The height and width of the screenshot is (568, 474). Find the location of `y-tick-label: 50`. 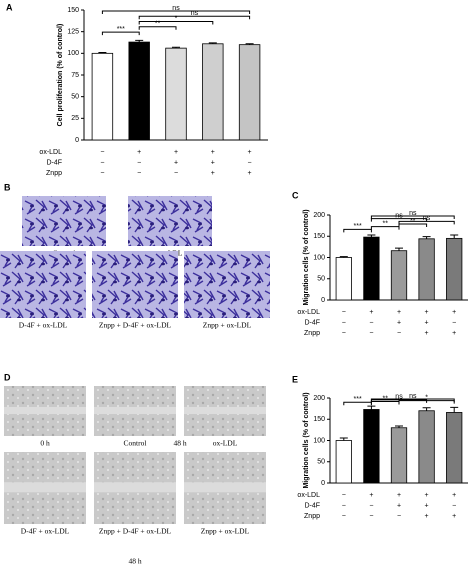

y-tick-label: 50 is located at coordinates (321, 279).